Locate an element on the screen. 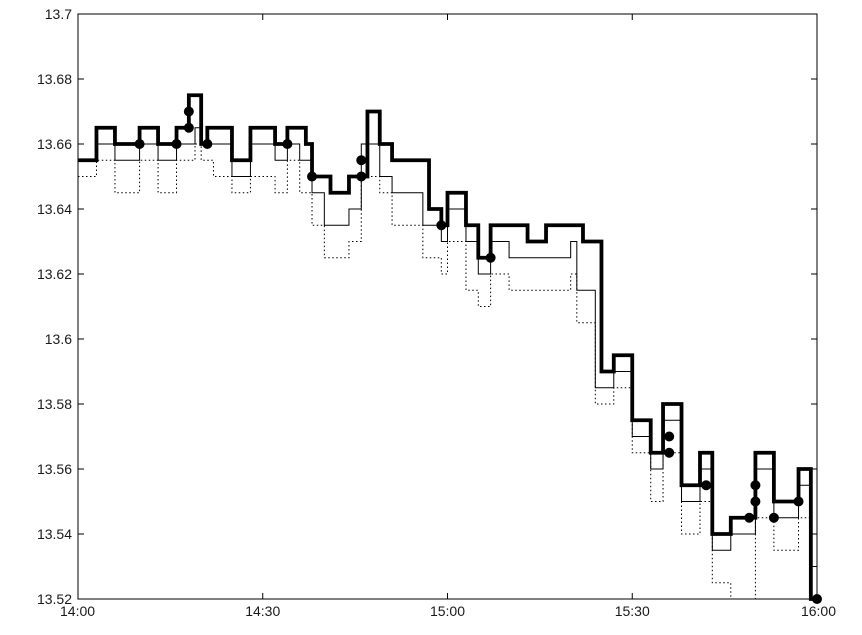 The height and width of the screenshot is (635, 862). x-tick-label: 15:00 is located at coordinates (447, 611).